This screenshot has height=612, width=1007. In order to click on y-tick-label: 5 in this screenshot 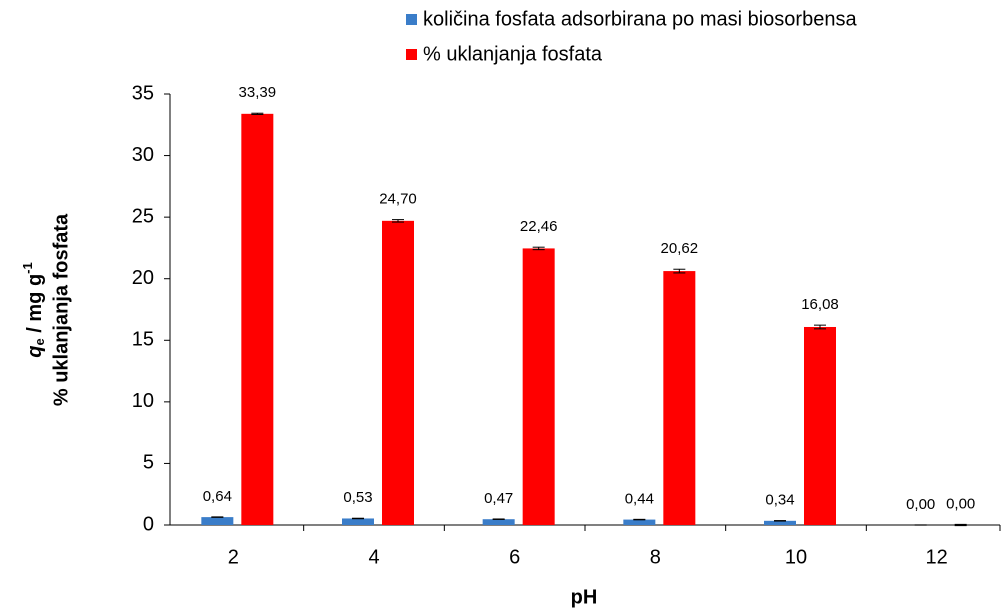, I will do `click(148, 463)`.